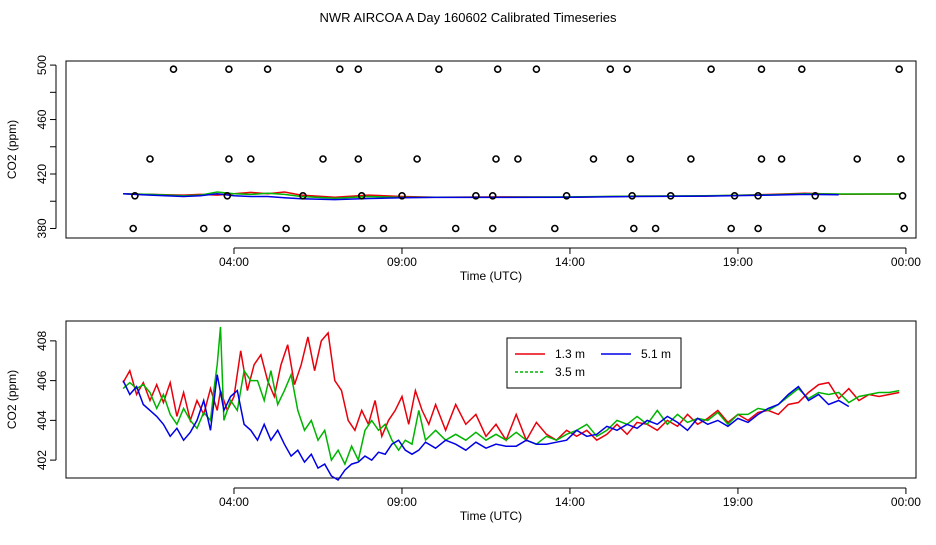  Describe the element at coordinates (42, 380) in the screenshot. I see `y-tick-label: 406` at that location.